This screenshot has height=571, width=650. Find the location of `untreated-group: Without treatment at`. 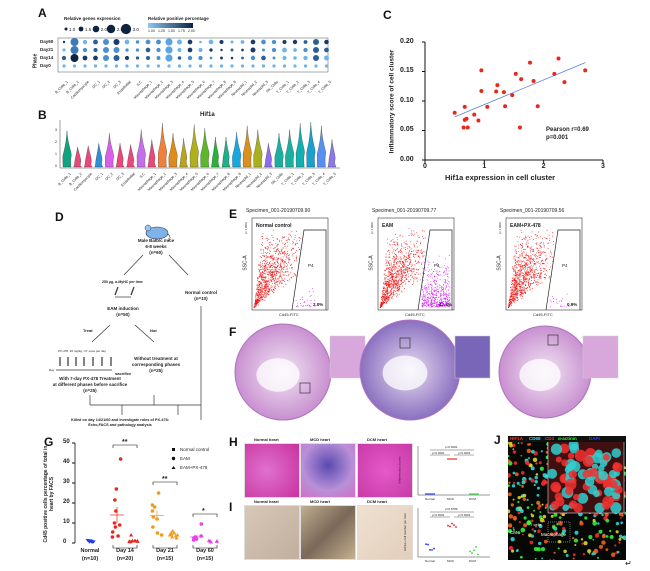

untreated-group: Without treatment at is located at coordinates (156, 358).